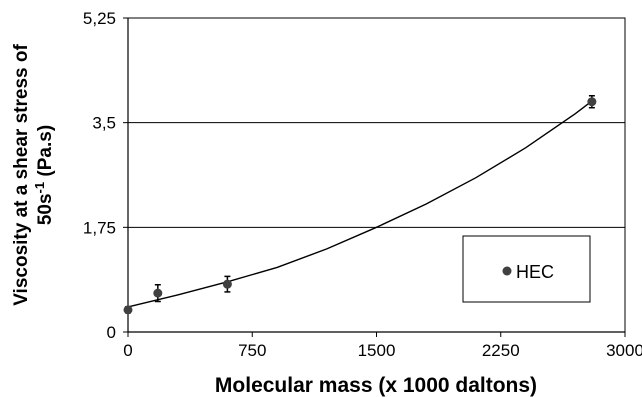  I want to click on y-tick-label: 3,5, so click(104, 123).